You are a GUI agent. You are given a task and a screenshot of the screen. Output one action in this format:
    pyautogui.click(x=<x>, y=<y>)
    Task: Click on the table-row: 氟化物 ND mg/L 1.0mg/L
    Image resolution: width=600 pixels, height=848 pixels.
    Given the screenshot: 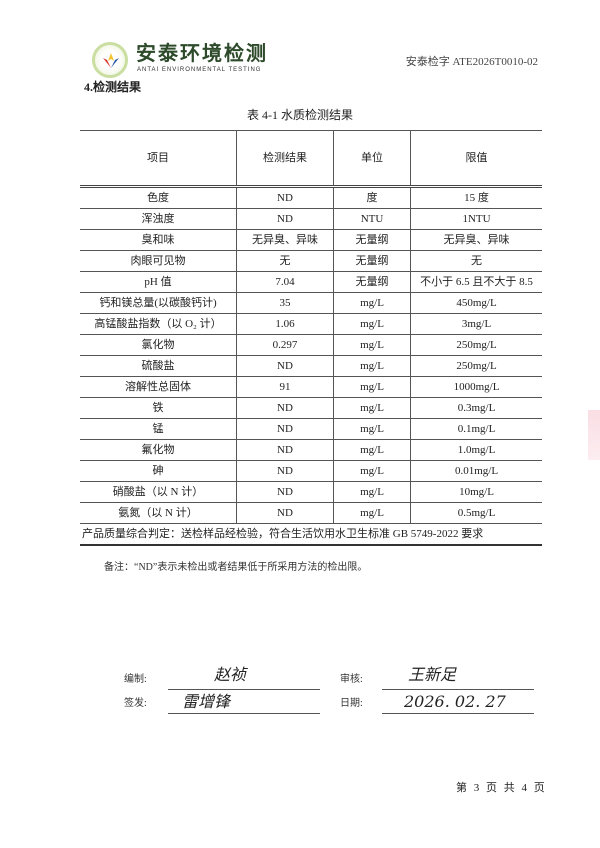 What is the action you would take?
    pyautogui.click(x=311, y=450)
    